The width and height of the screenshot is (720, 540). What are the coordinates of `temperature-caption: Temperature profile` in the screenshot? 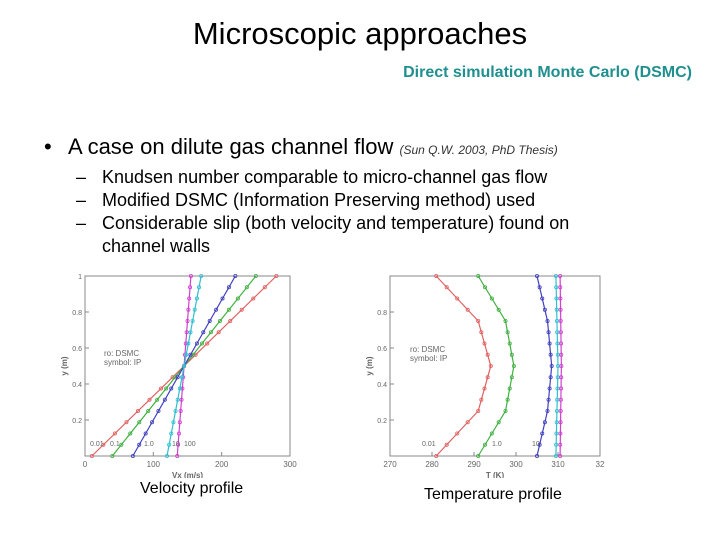 It's located at (493, 494).